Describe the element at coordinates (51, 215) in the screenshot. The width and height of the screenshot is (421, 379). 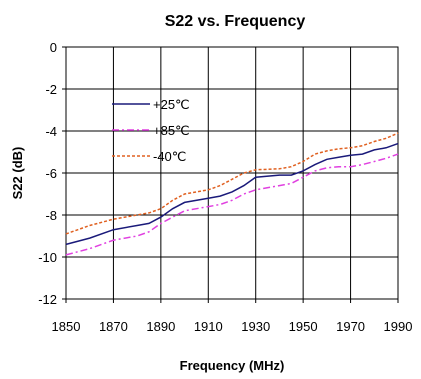
I see `y-tick-label: -8` at that location.